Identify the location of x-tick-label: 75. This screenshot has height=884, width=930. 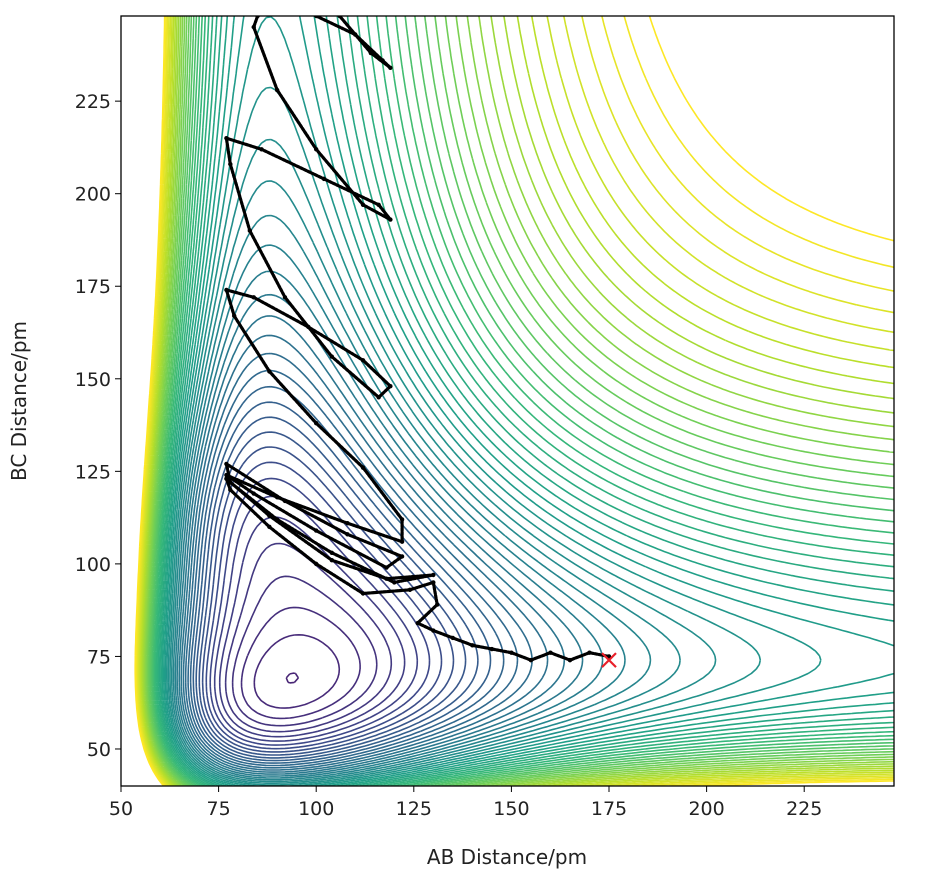
(219, 809).